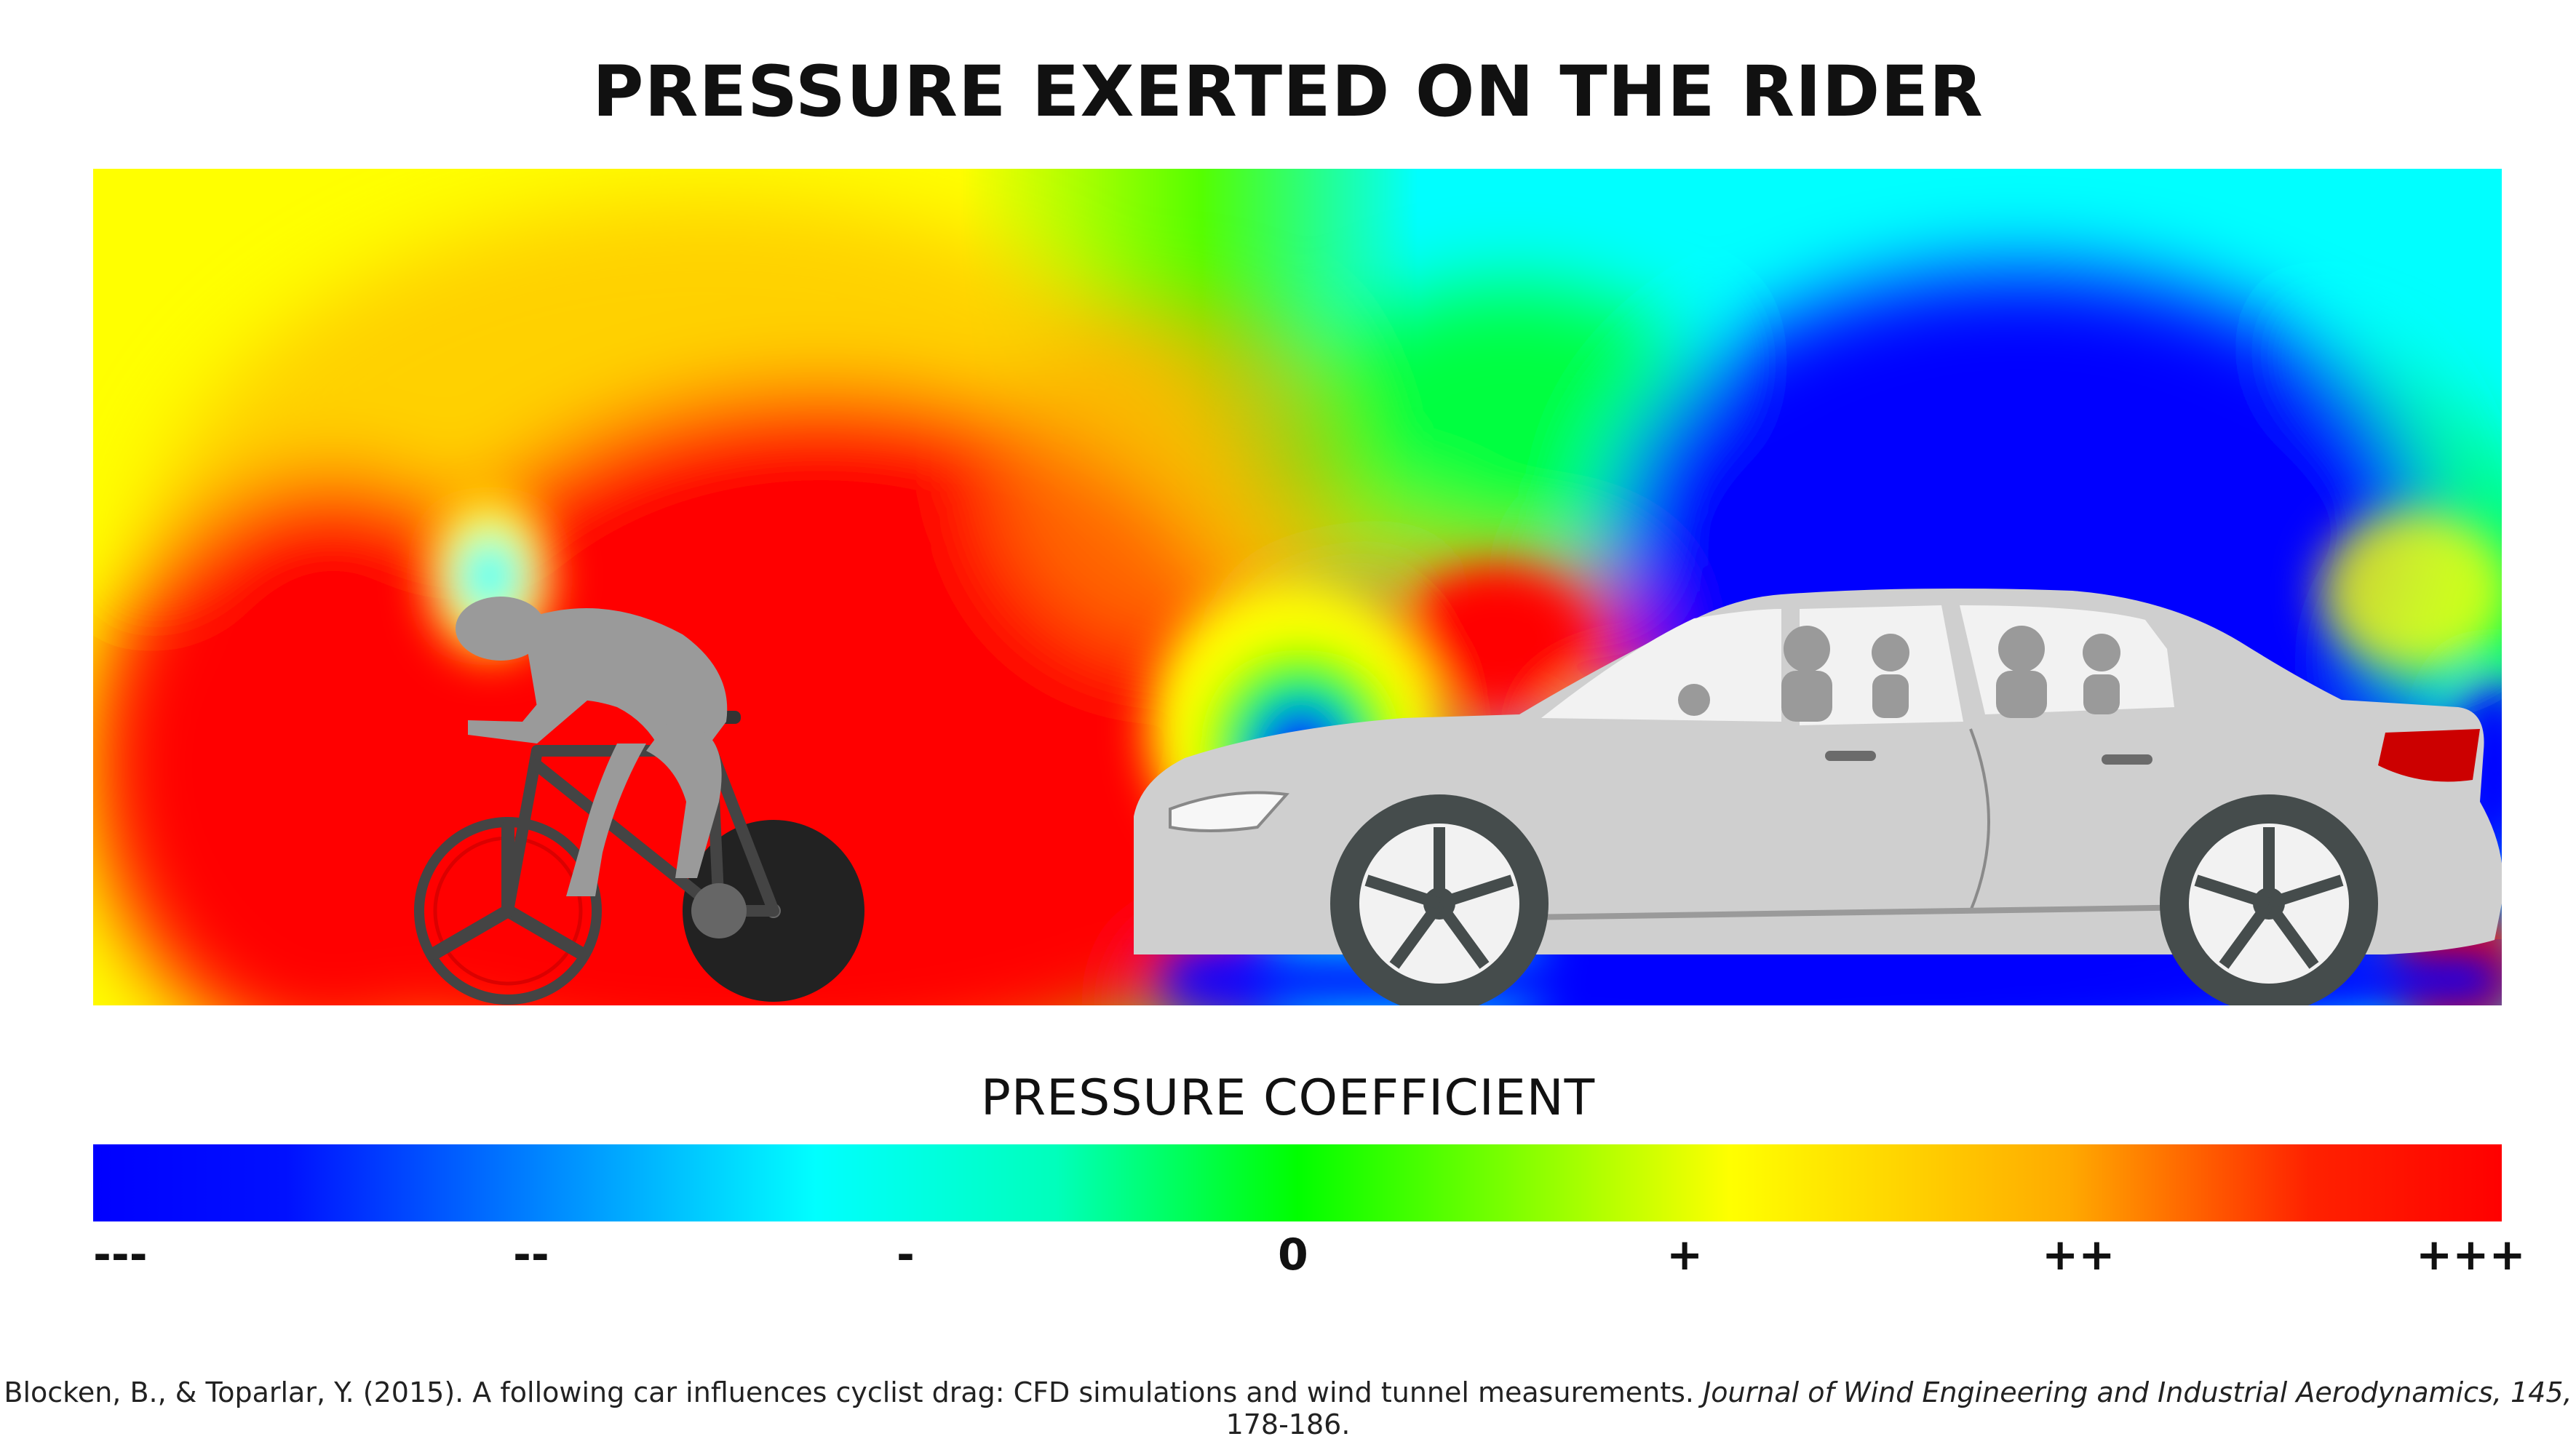 The width and height of the screenshot is (2576, 1447). Describe the element at coordinates (531, 1254) in the screenshot. I see `tick-label: --` at that location.